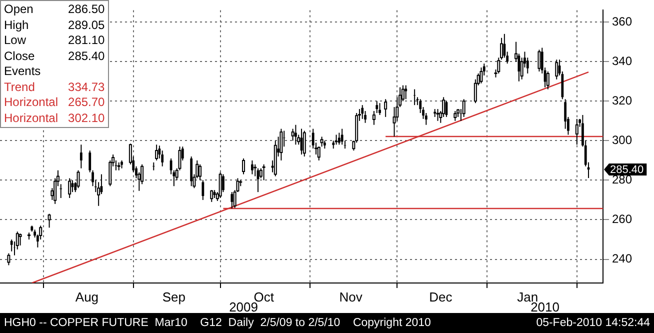 The height and width of the screenshot is (333, 654). What do you see at coordinates (217, 323) in the screenshot?
I see `text: HGH0 -- COPPER FUTURE Mar10 G12 Daily 2/5/09 to 2/5/10 Copyright 2010` at bounding box center [217, 323].